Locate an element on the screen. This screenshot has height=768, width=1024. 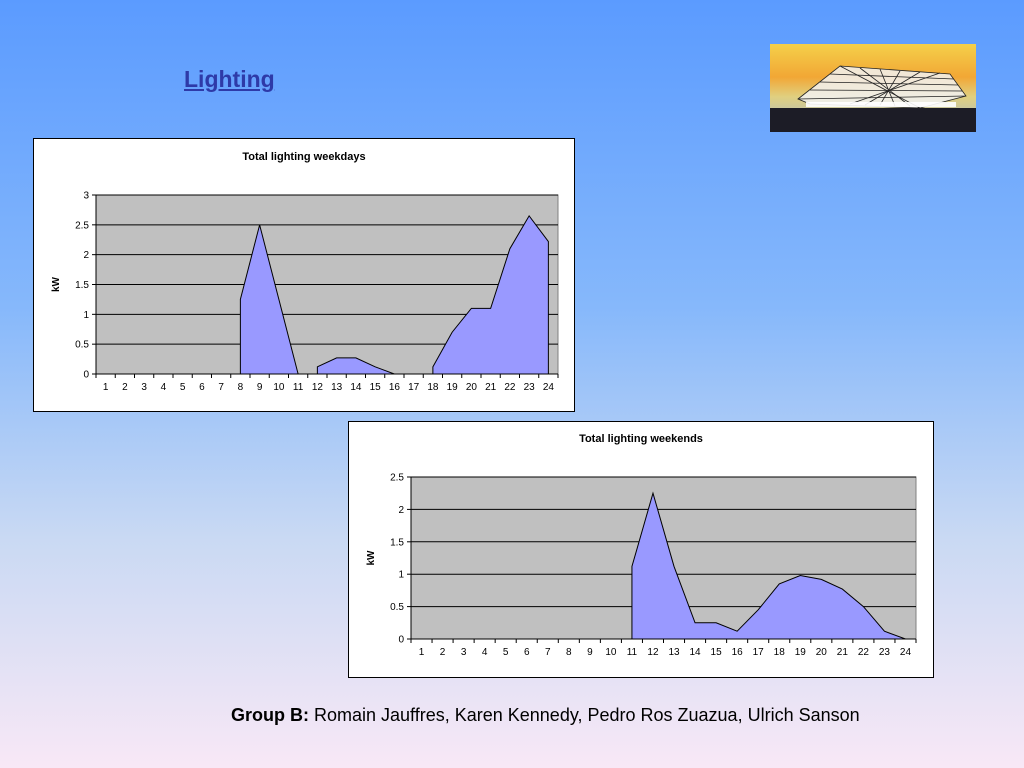
weekend-x-tick-label: 18 is located at coordinates (780, 652).